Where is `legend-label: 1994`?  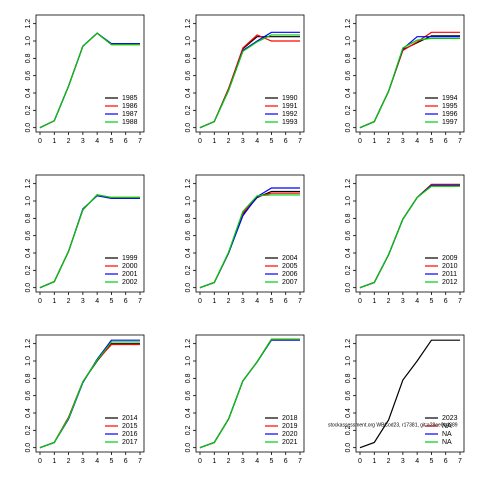
legend-label: 1994 is located at coordinates (450, 98).